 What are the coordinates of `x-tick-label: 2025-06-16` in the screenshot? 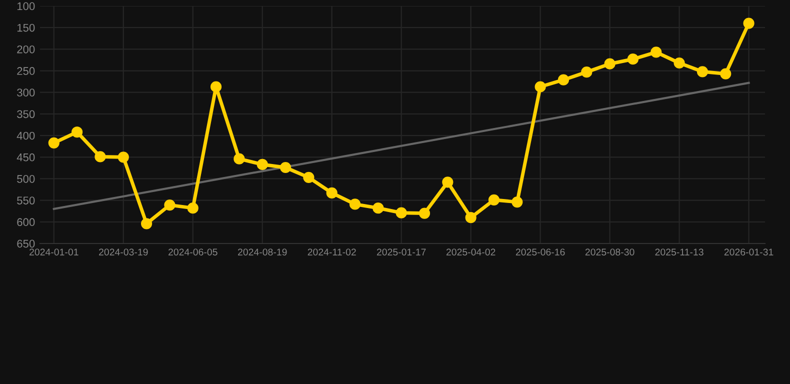 It's located at (540, 252).